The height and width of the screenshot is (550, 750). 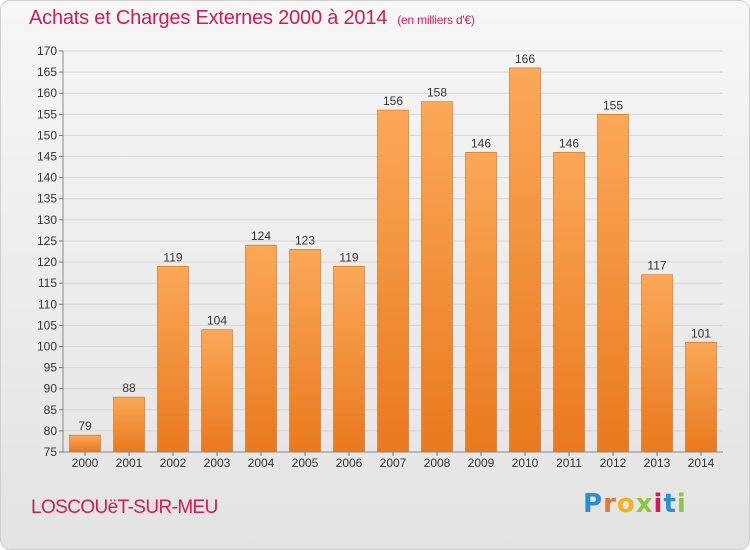 I want to click on data-label: 101, so click(x=701, y=333).